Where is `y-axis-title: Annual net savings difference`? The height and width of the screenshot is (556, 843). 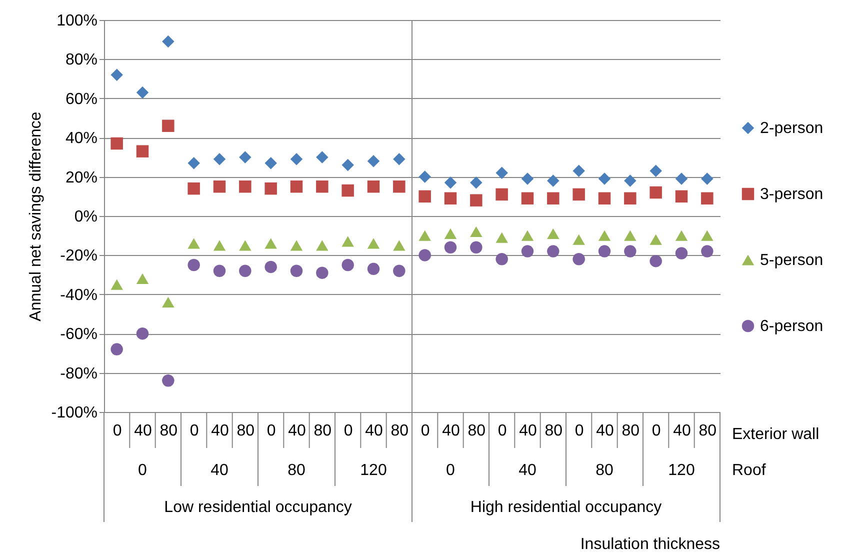 y-axis-title: Annual net savings difference is located at coordinates (35, 217).